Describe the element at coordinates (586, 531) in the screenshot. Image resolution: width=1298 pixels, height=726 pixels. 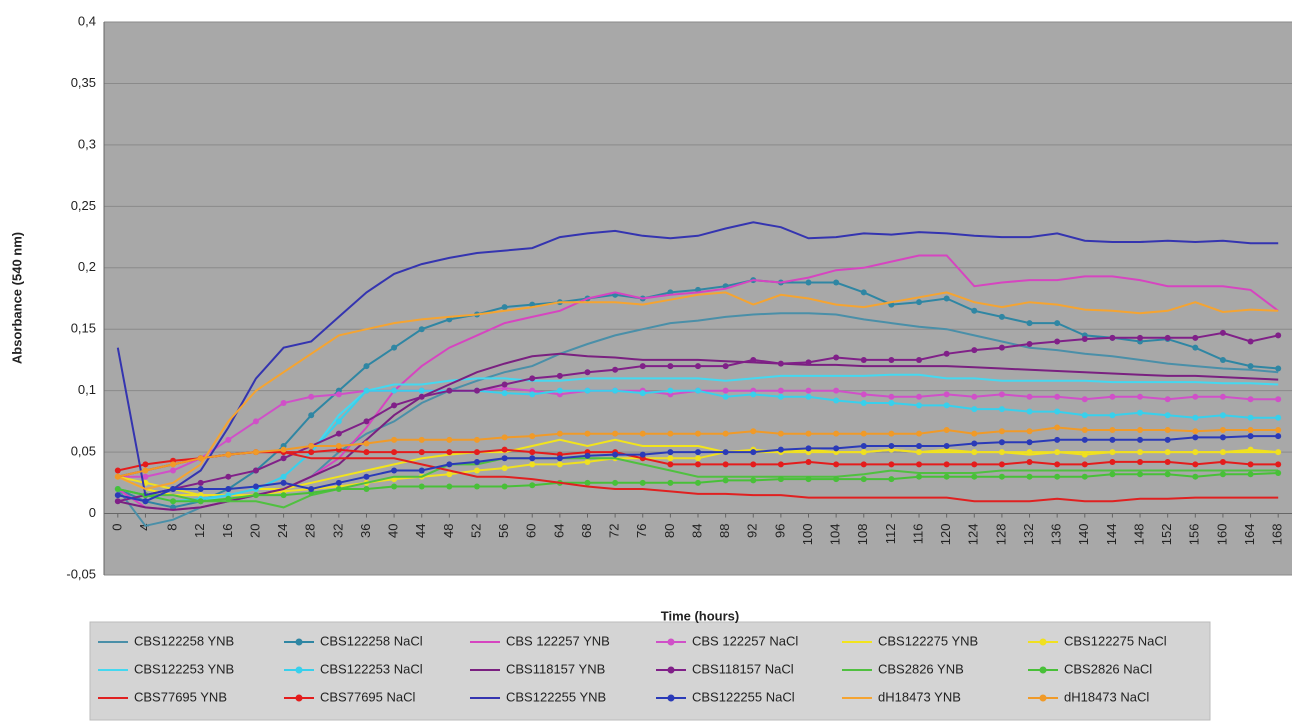
I see `x-tick-label: 68` at that location.